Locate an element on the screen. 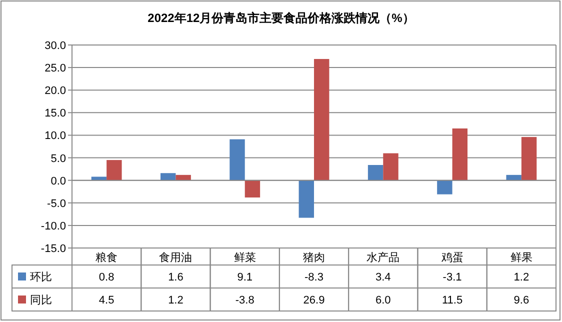 The width and height of the screenshot is (562, 322). data-label: 9.1 is located at coordinates (245, 278).